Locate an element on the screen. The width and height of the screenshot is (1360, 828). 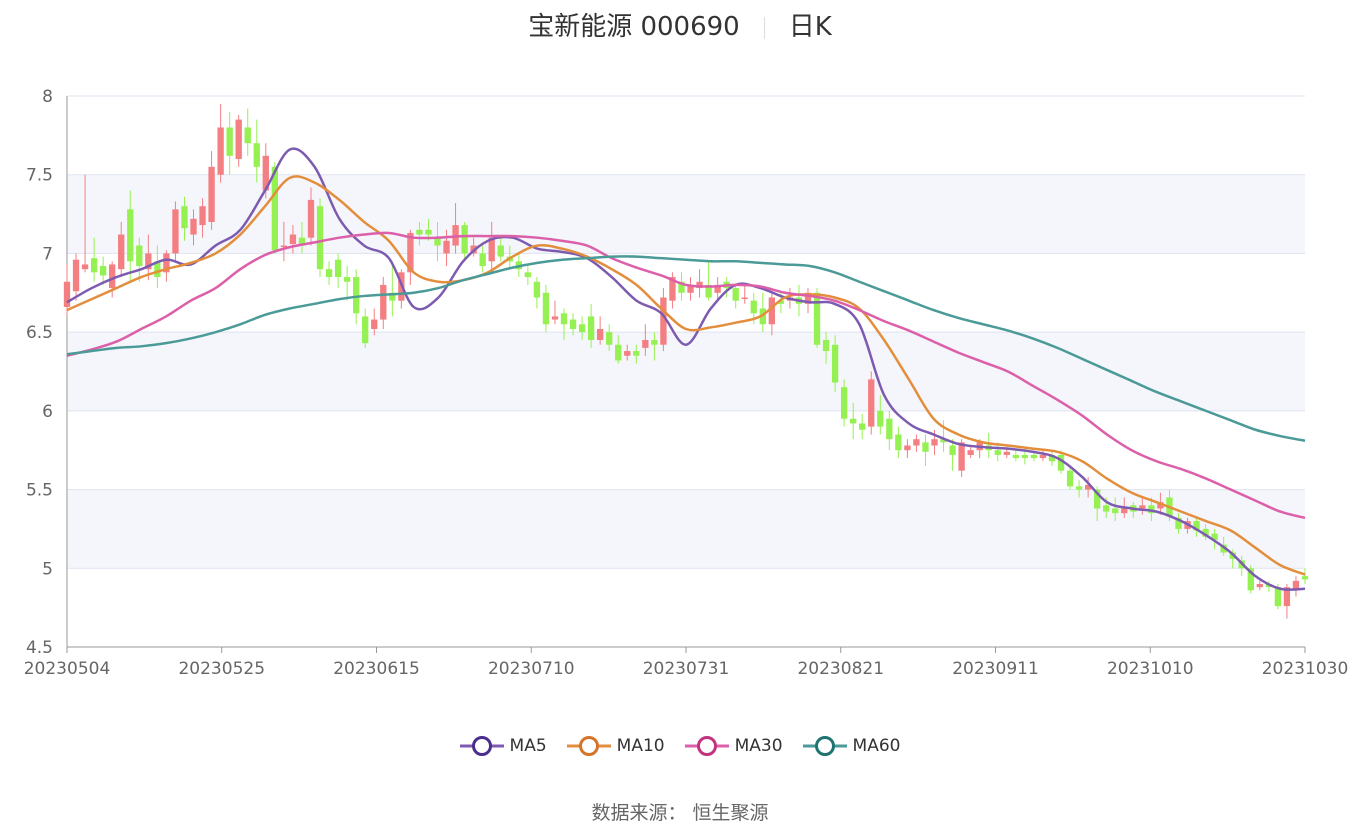
x-tick-label: 20230731 is located at coordinates (686, 669).